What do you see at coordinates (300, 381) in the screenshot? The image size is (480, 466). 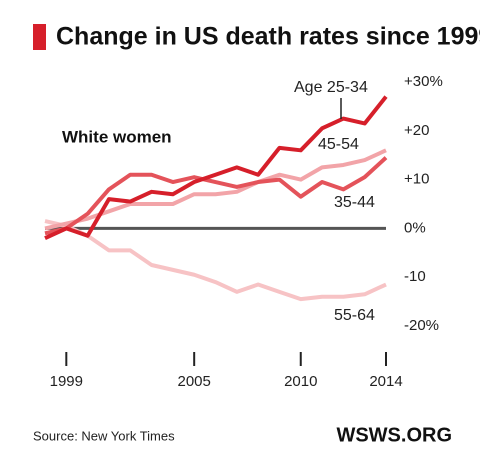 I see `x-tick-label: 2010` at bounding box center [300, 381].